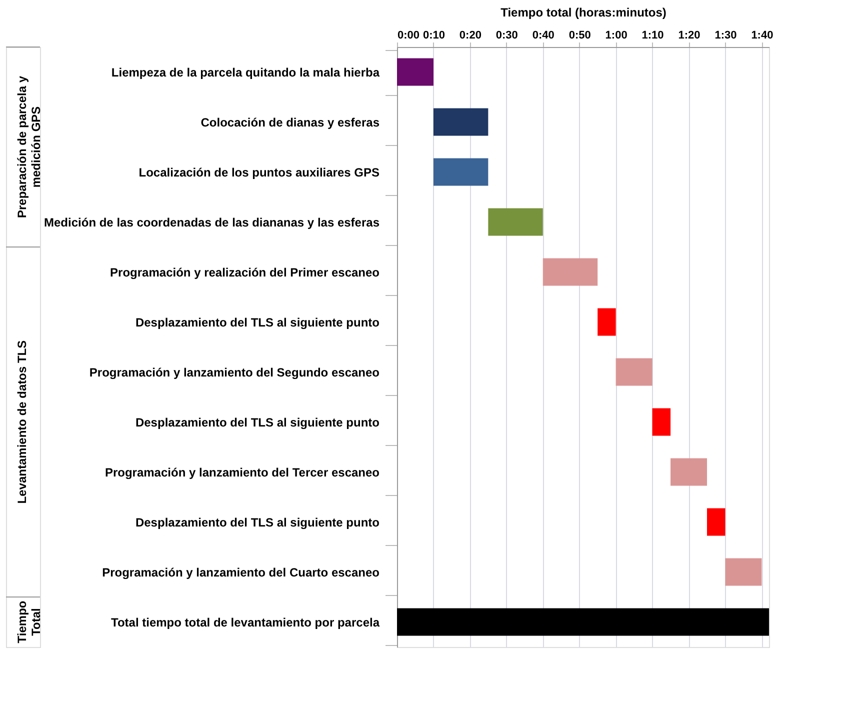  Describe the element at coordinates (433, 36) in the screenshot. I see `x-tick-label: 0:10` at that location.